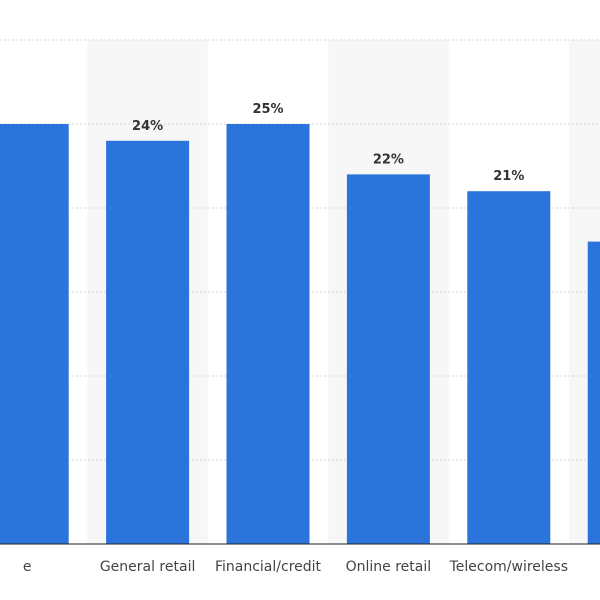 This screenshot has height=600, width=600. I want to click on x-tick-label: e, so click(27, 567).